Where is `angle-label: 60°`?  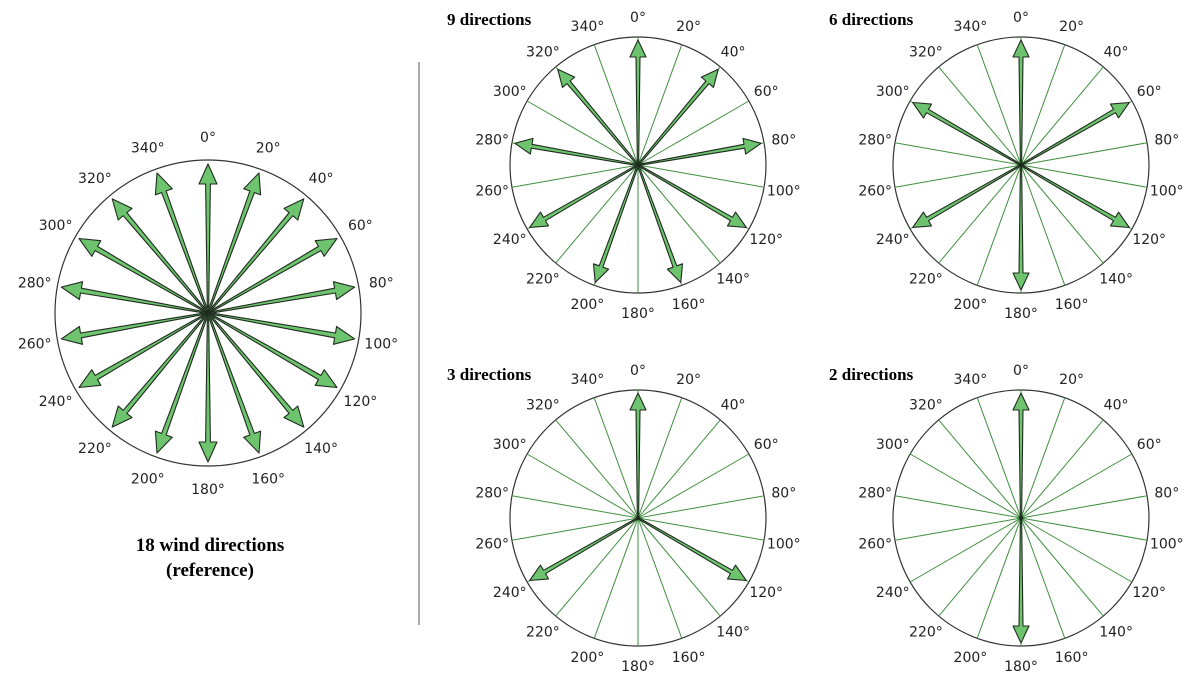 angle-label: 60° is located at coordinates (1149, 445).